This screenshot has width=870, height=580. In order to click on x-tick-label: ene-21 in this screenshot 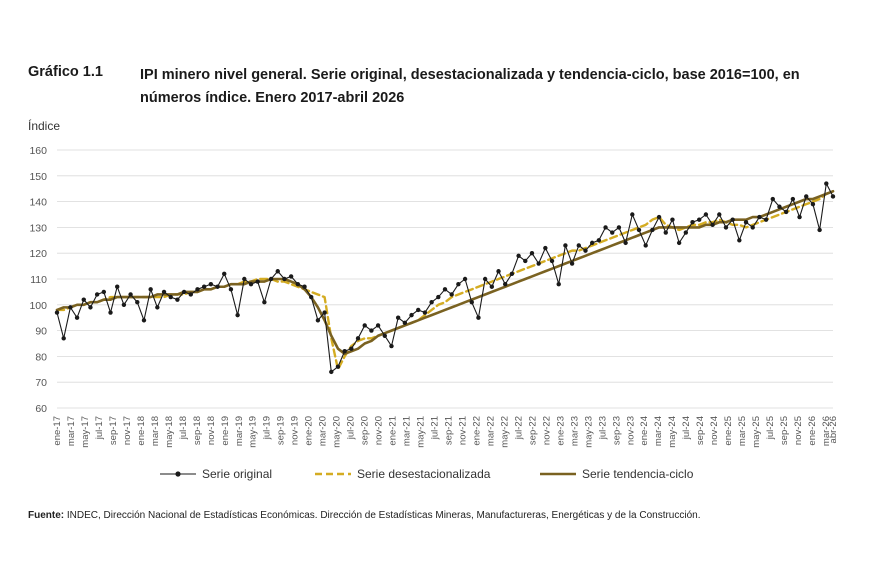, I will do `click(393, 431)`.